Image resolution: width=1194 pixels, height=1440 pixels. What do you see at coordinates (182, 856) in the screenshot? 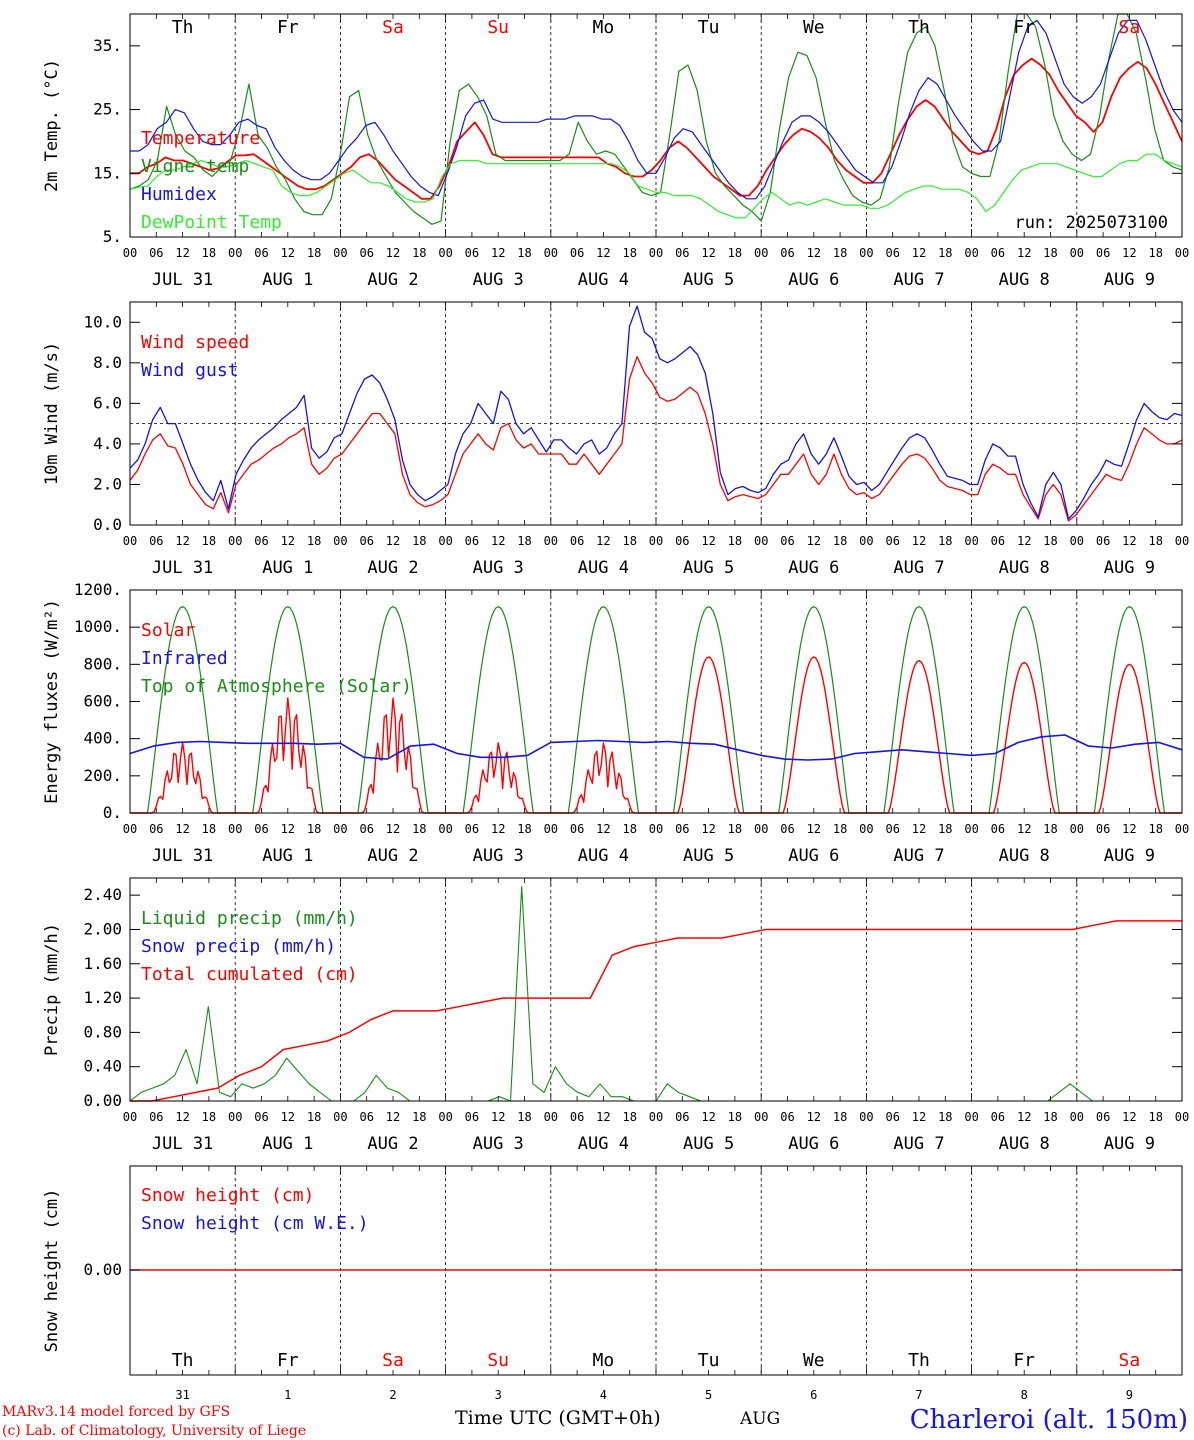
I see `date-label: JUL 31` at bounding box center [182, 856].